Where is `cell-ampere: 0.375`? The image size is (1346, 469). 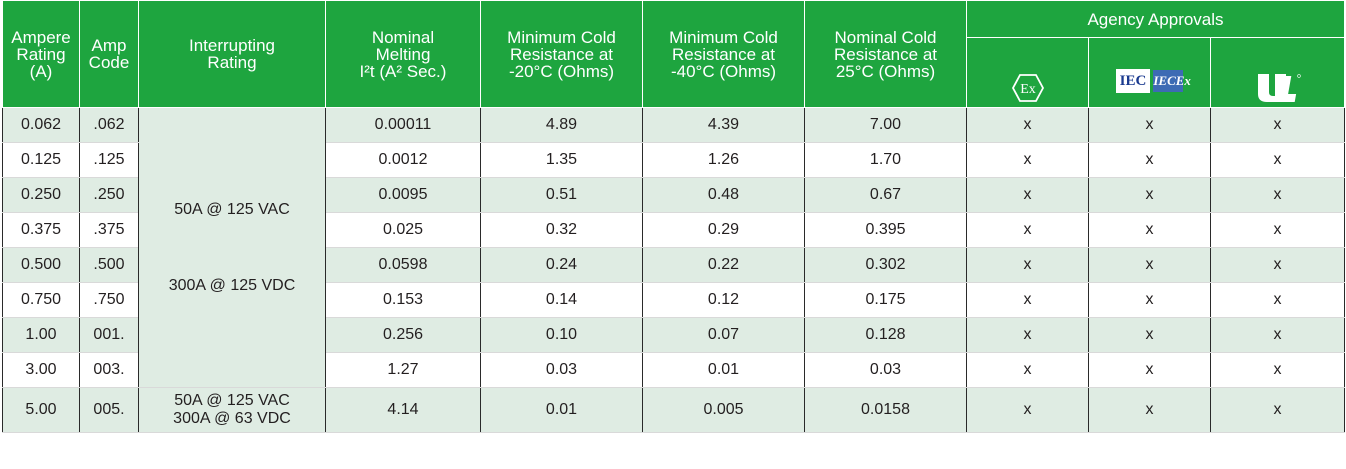 cell-ampere: 0.375 is located at coordinates (41, 230).